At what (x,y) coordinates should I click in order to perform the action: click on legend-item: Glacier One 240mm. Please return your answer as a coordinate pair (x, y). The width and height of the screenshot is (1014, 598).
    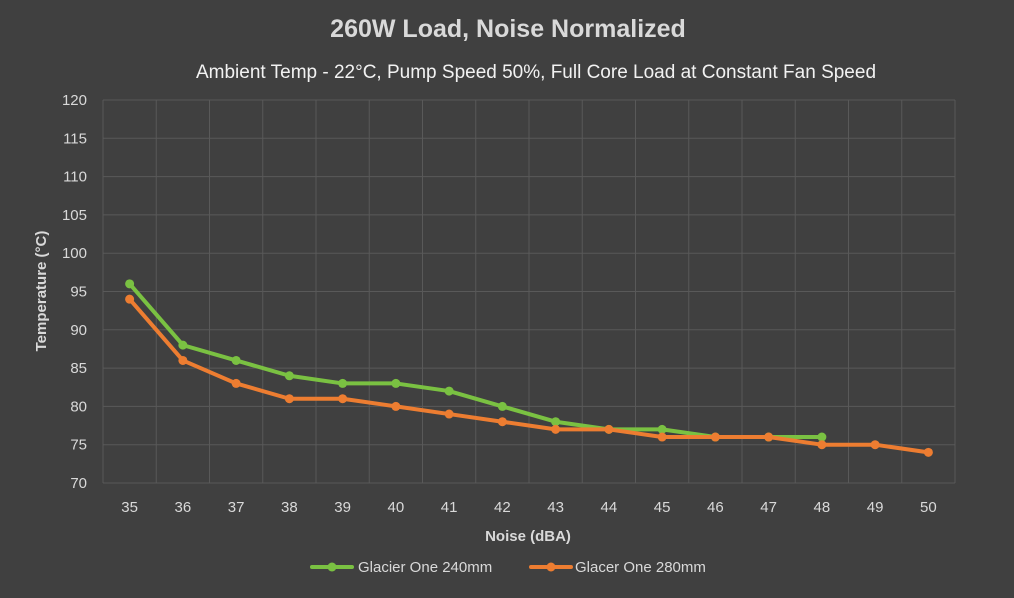
    Looking at the image, I should click on (401, 567).